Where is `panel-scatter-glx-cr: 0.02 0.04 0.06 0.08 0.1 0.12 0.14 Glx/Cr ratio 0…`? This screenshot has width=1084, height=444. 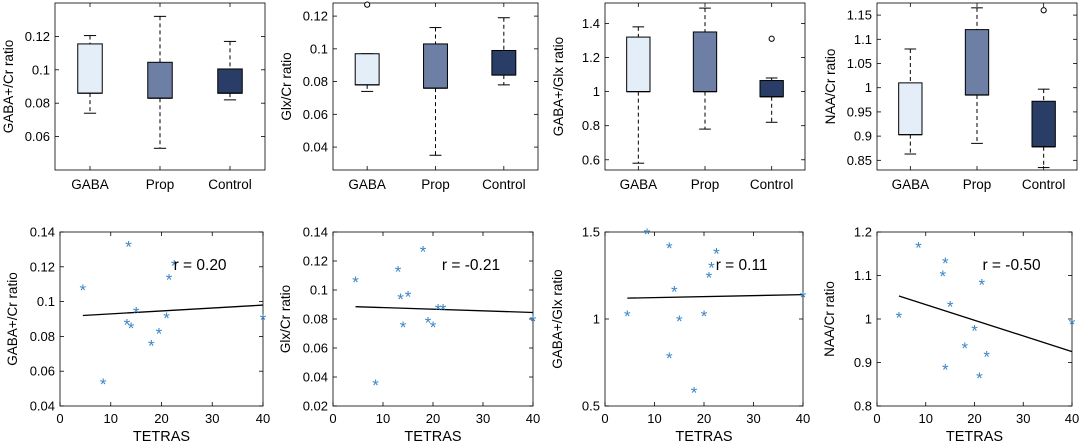
panel-scatter-glx-cr: 0.02 0.04 0.06 0.08 0.1 0.12 0.14 Glx/Cr ratio 0… is located at coordinates (409, 334).